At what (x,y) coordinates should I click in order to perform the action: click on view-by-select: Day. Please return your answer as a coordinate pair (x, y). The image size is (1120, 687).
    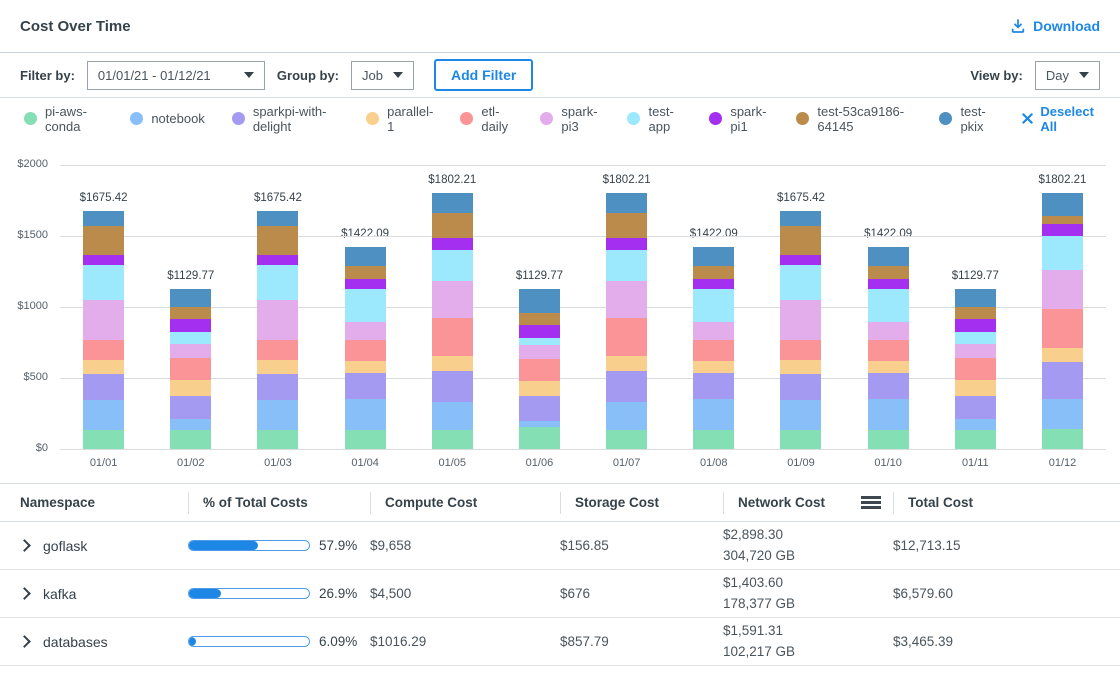
    Looking at the image, I should click on (1067, 75).